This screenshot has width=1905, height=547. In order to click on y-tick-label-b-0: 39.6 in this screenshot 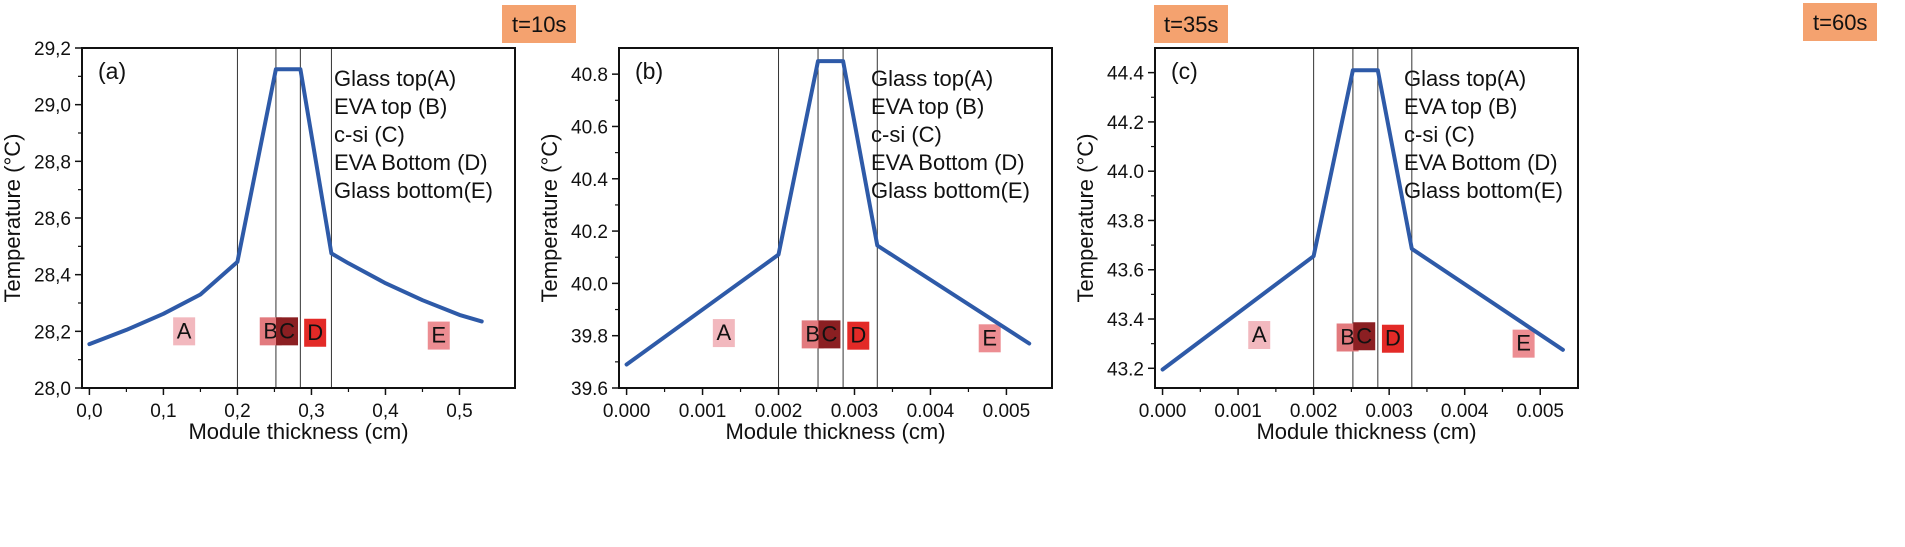, I will do `click(589, 389)`.